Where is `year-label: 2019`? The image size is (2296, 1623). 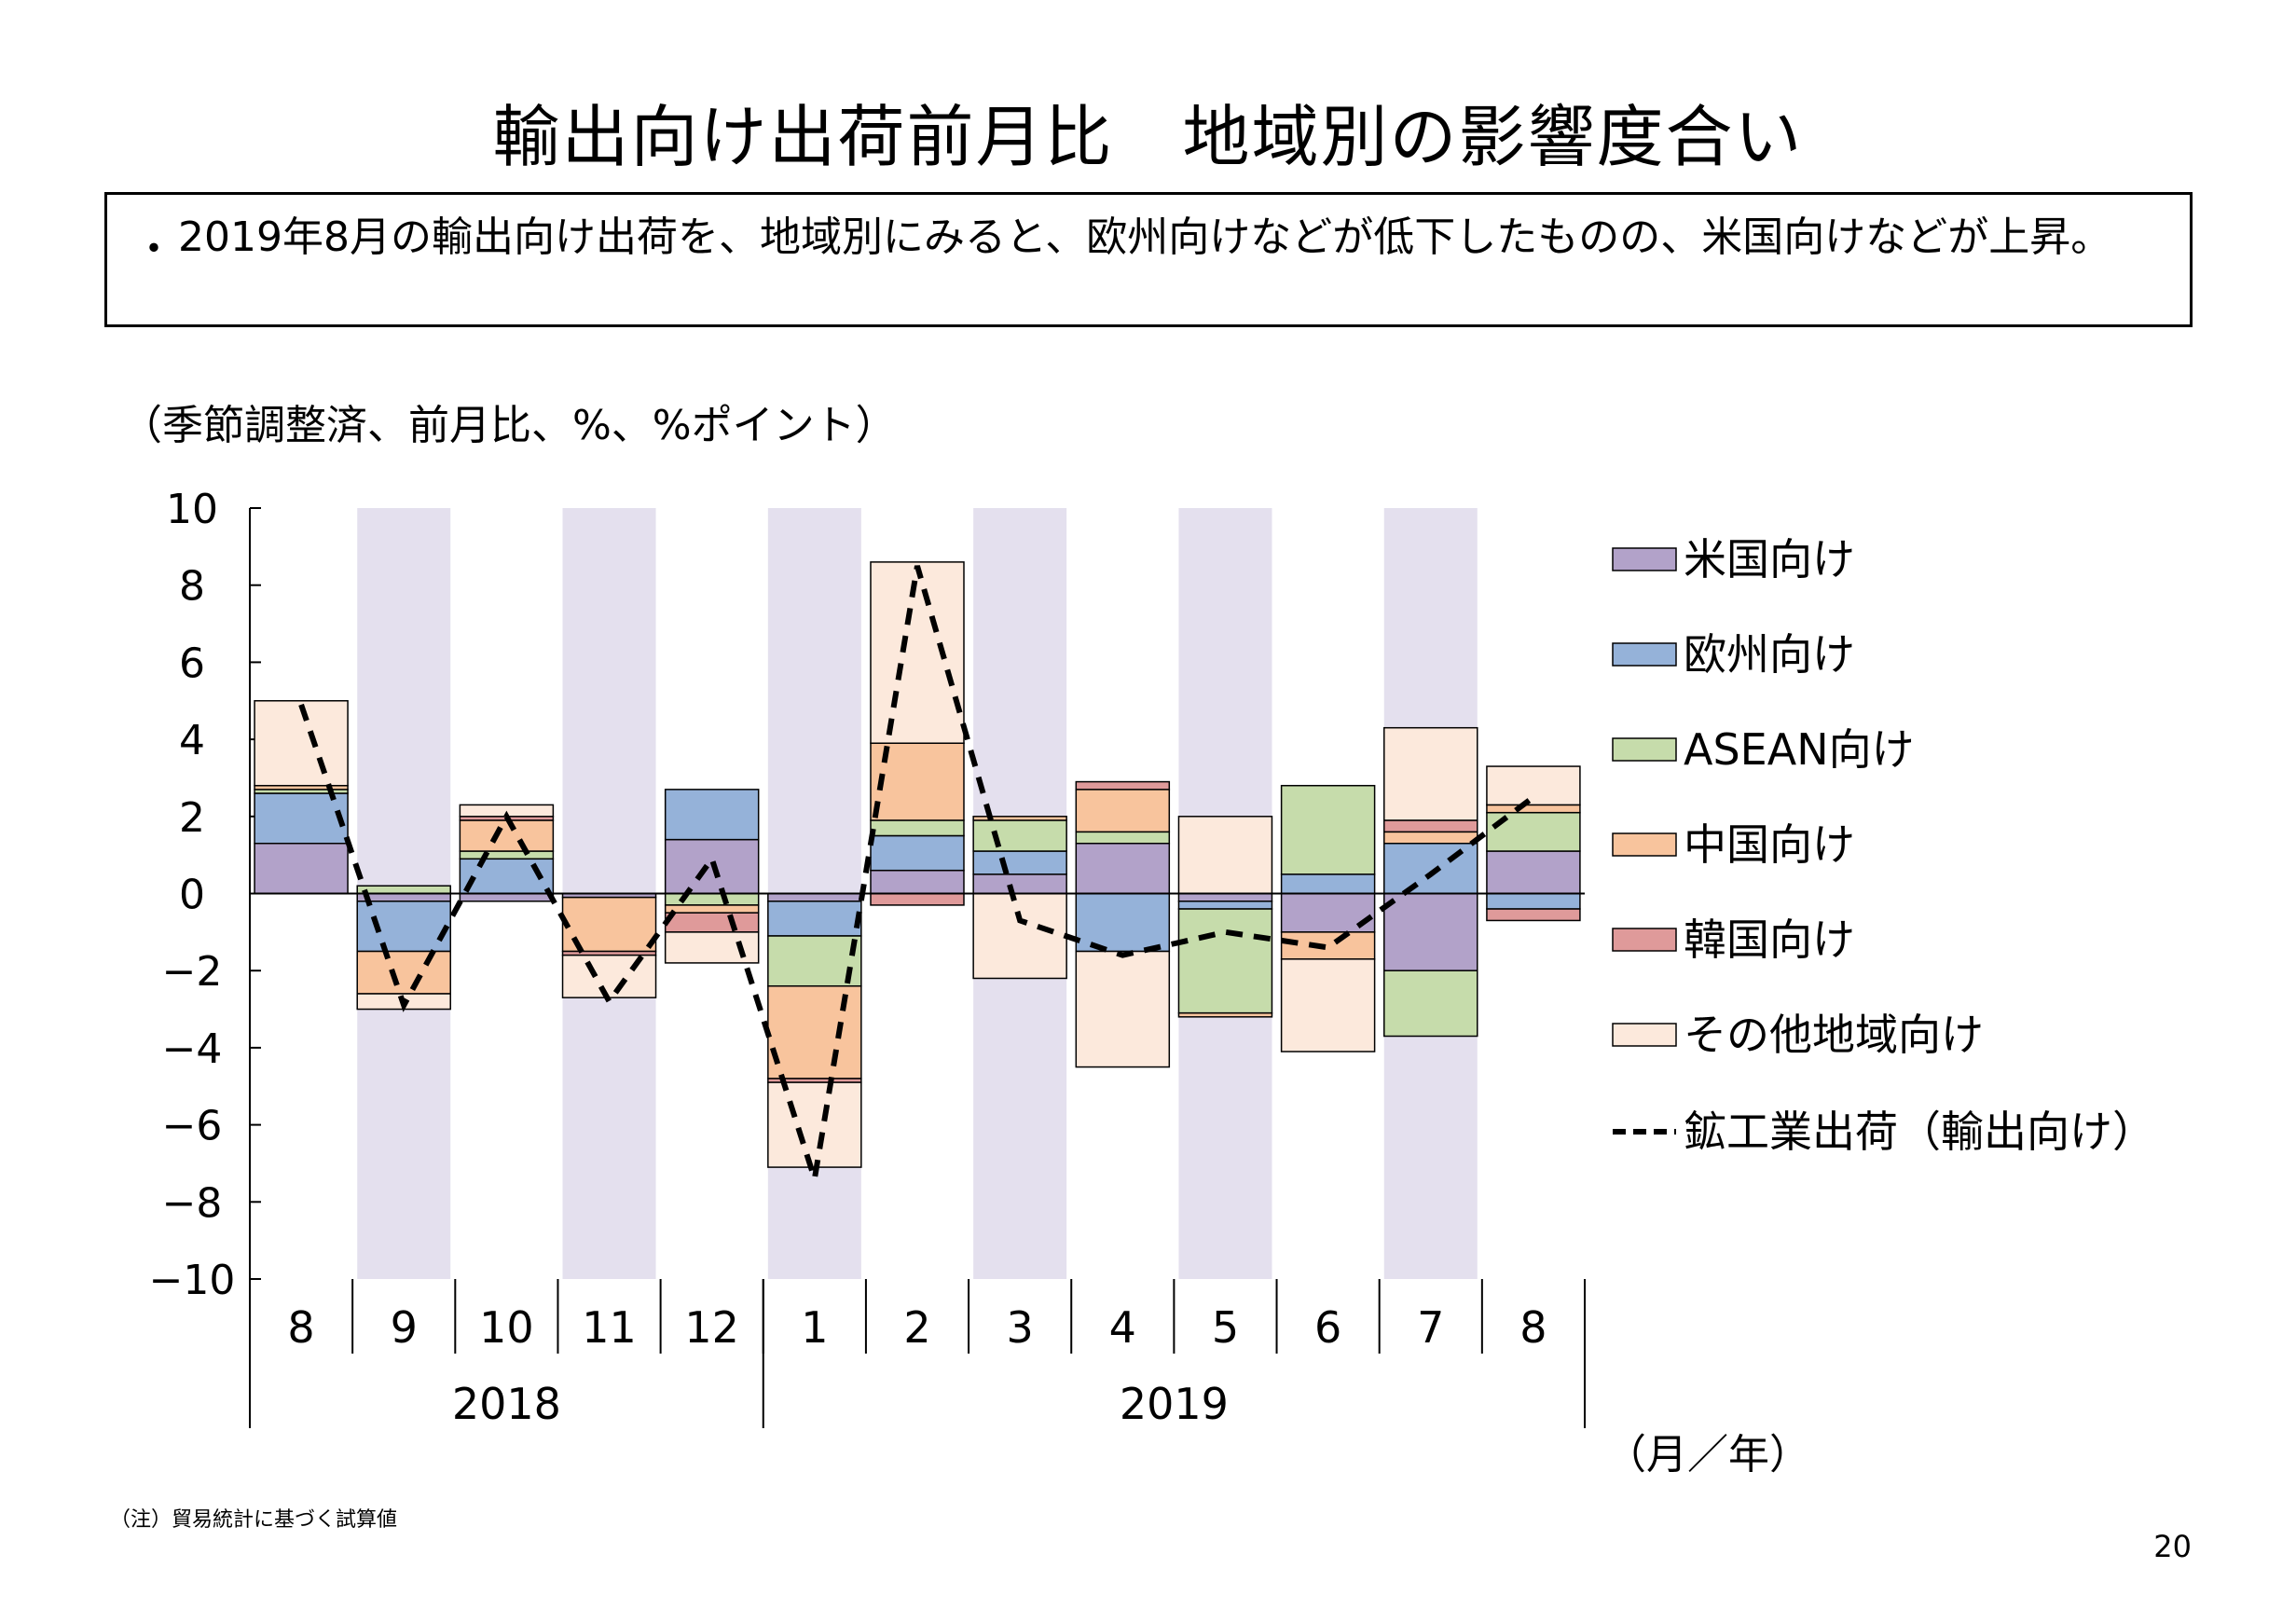
year-label: 2019 is located at coordinates (1174, 1404).